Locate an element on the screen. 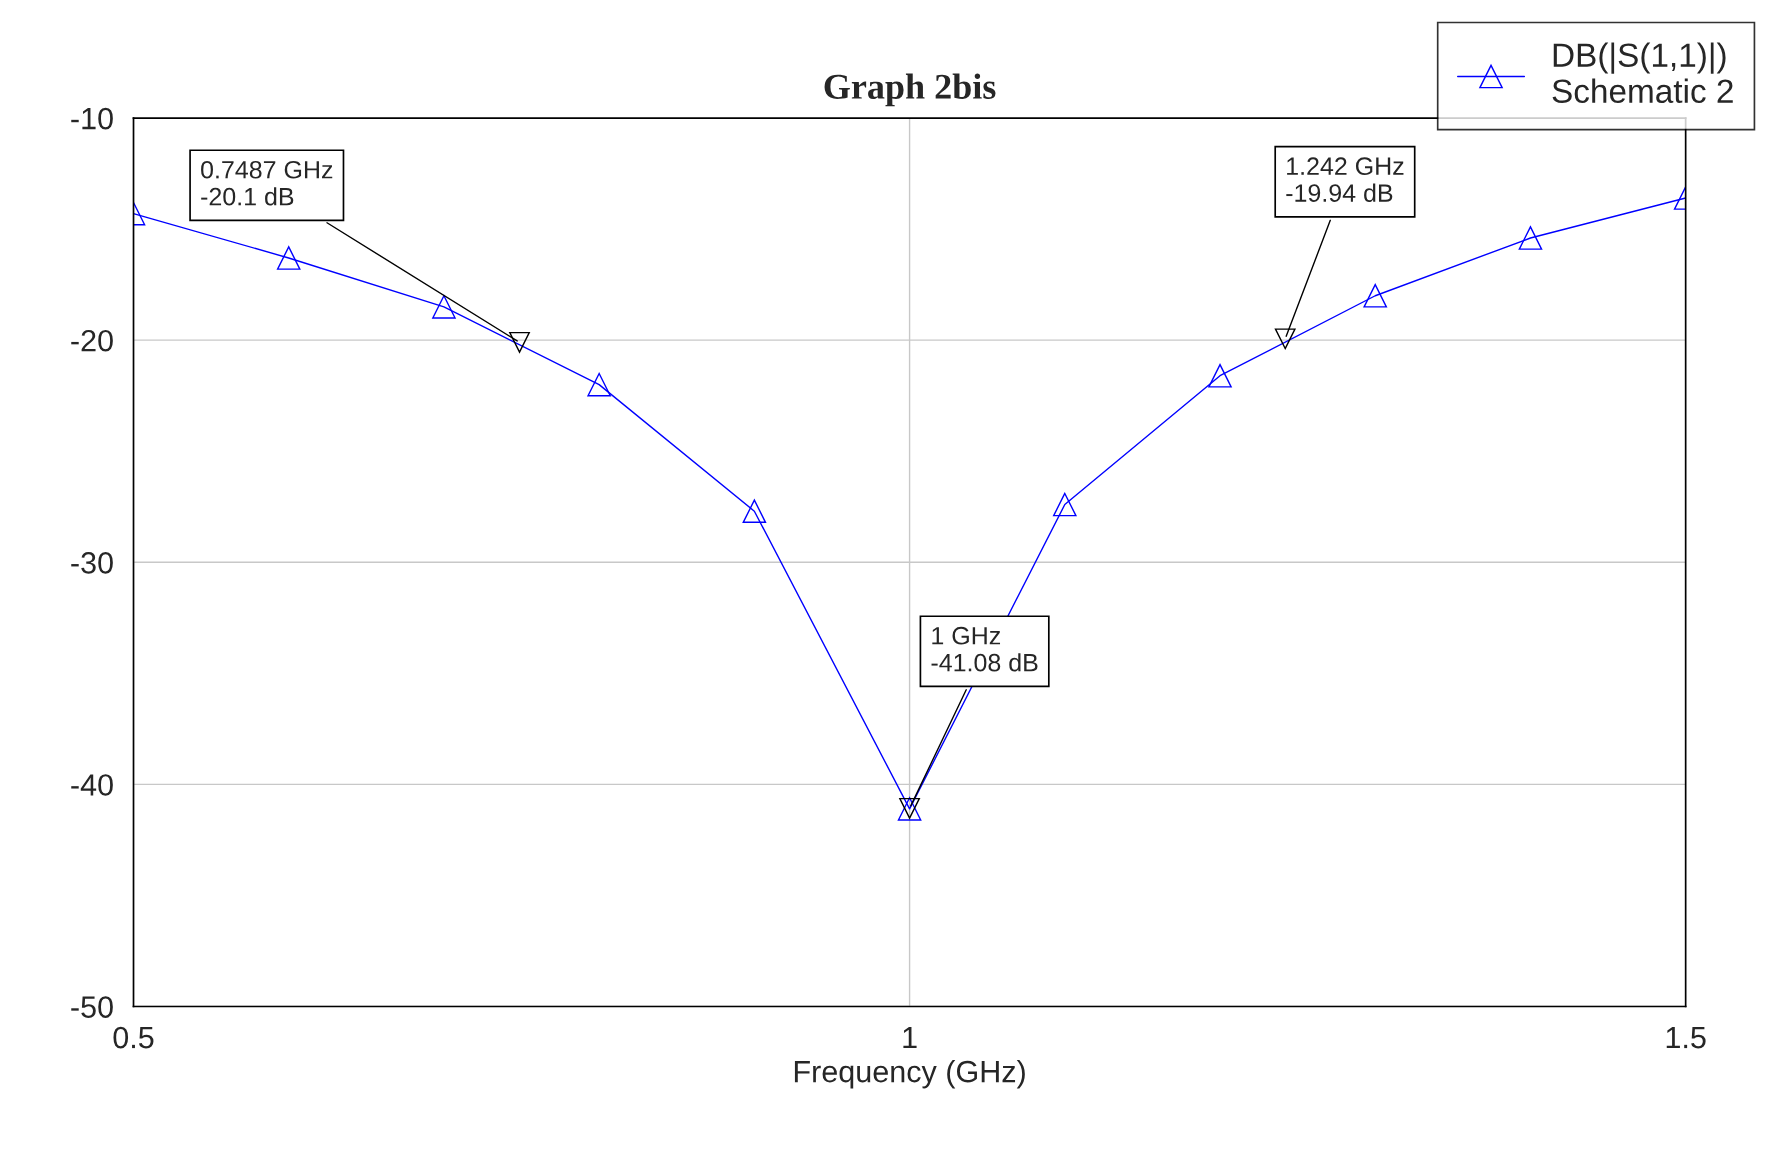 The width and height of the screenshot is (1780, 1169). x-axis-title: Frequency (GHz) is located at coordinates (909, 1074).